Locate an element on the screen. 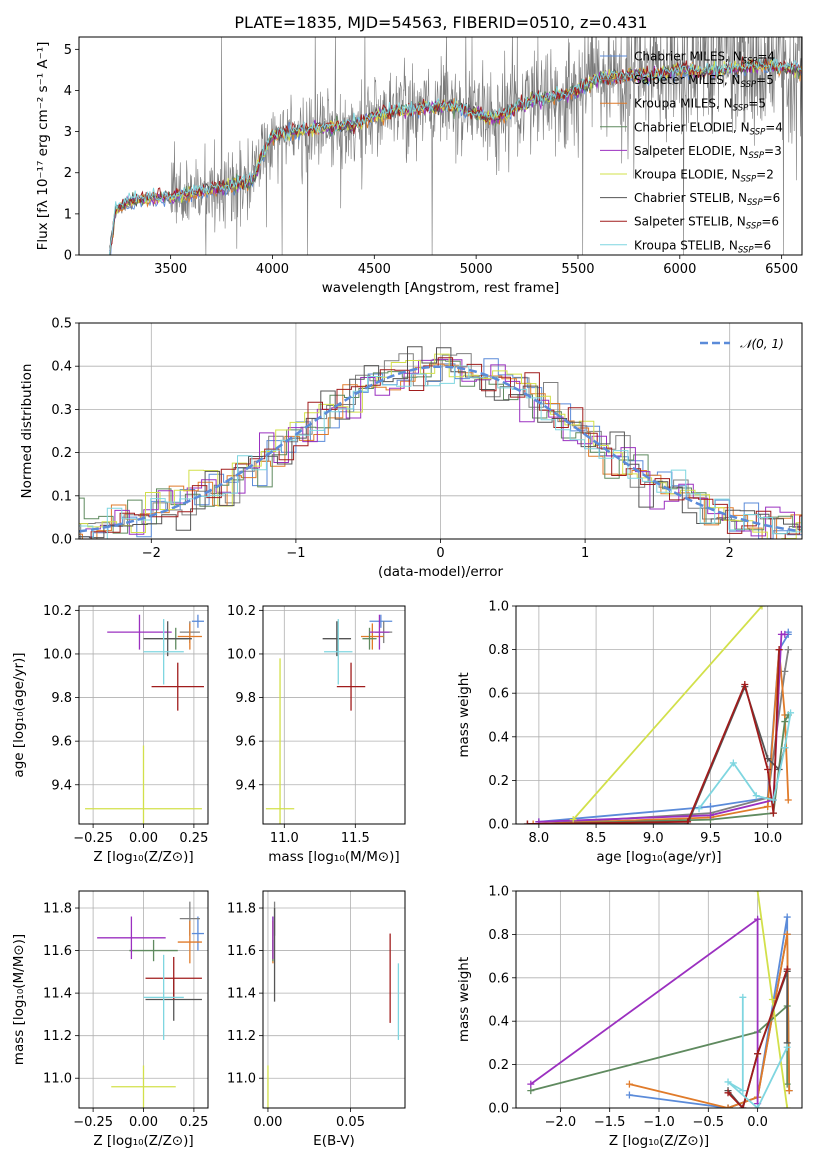  y-axis-label: age [log₁₀(age/yr)] is located at coordinates (19, 714).